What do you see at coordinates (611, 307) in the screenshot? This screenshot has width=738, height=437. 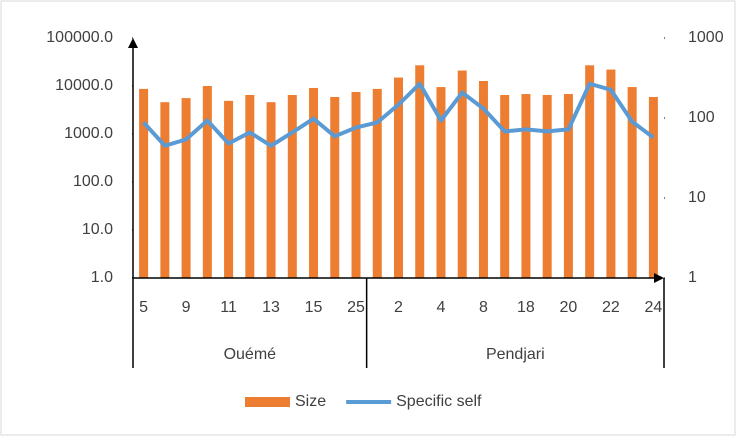 I see `x-tick-label: 22` at bounding box center [611, 307].